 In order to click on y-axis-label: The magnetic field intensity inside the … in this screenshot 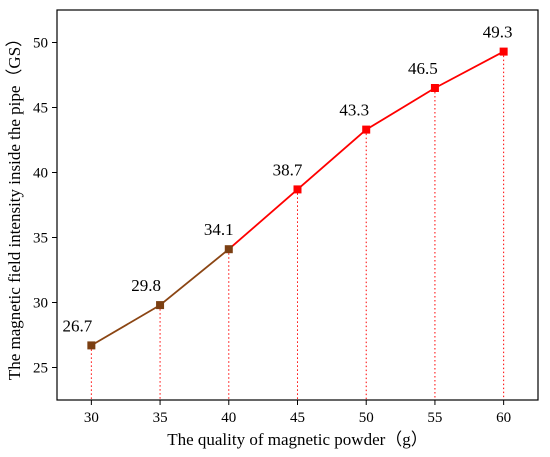, I will do `click(14, 205)`.